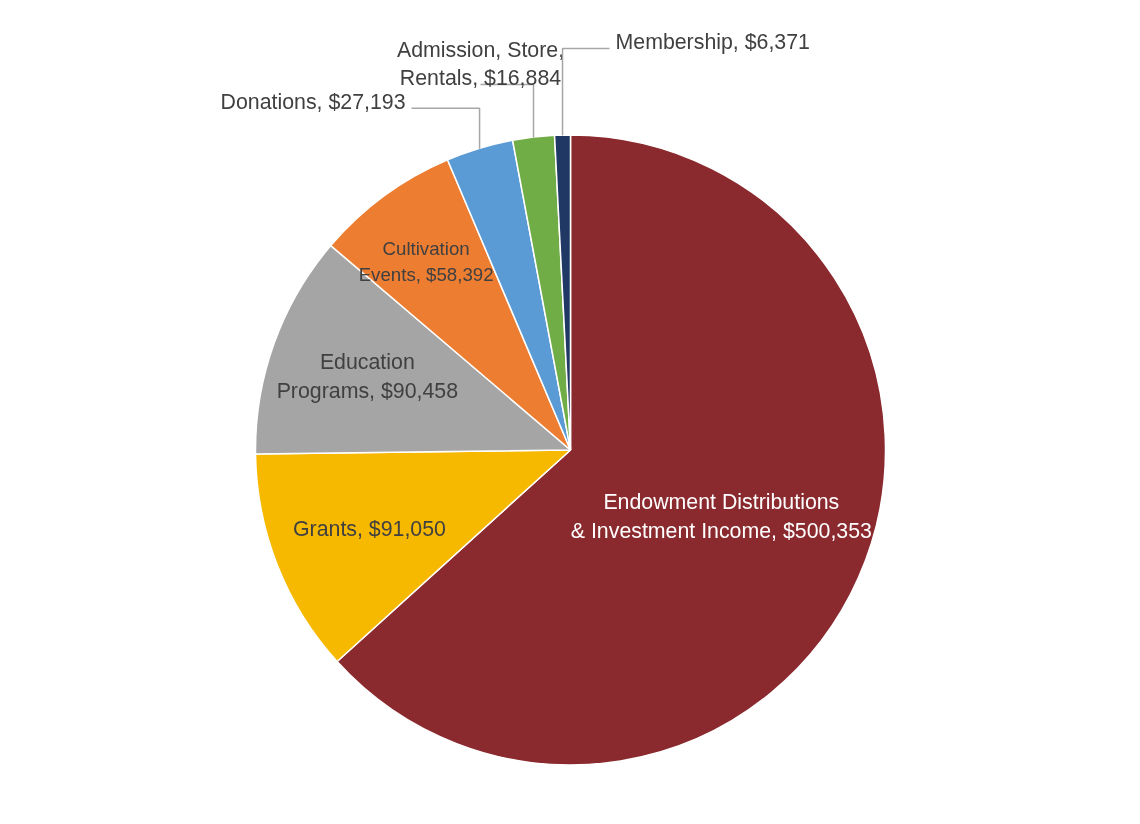 This screenshot has height=824, width=1140. I want to click on slice-label: Grants, $91,050, so click(370, 528).